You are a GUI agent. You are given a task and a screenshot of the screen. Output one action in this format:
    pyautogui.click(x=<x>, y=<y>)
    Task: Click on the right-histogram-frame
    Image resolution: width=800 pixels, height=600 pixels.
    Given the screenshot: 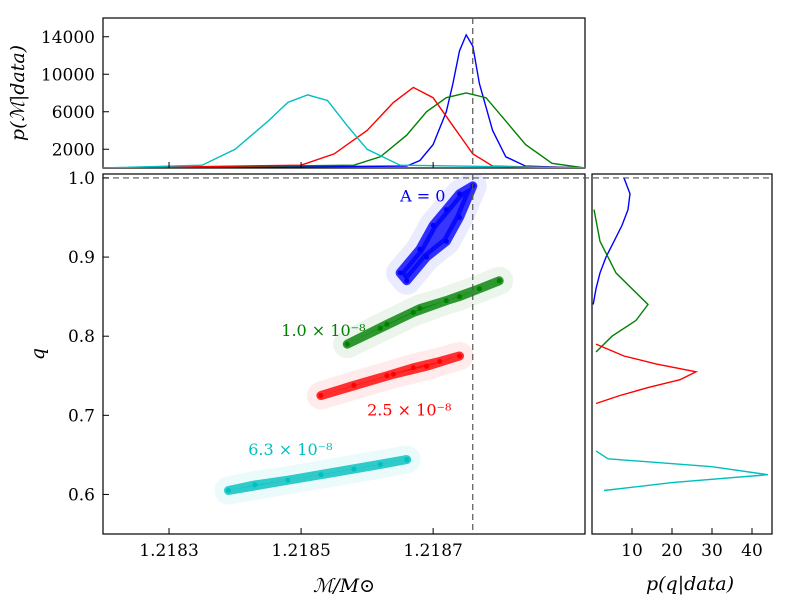 What is the action you would take?
    pyautogui.click(x=682, y=354)
    